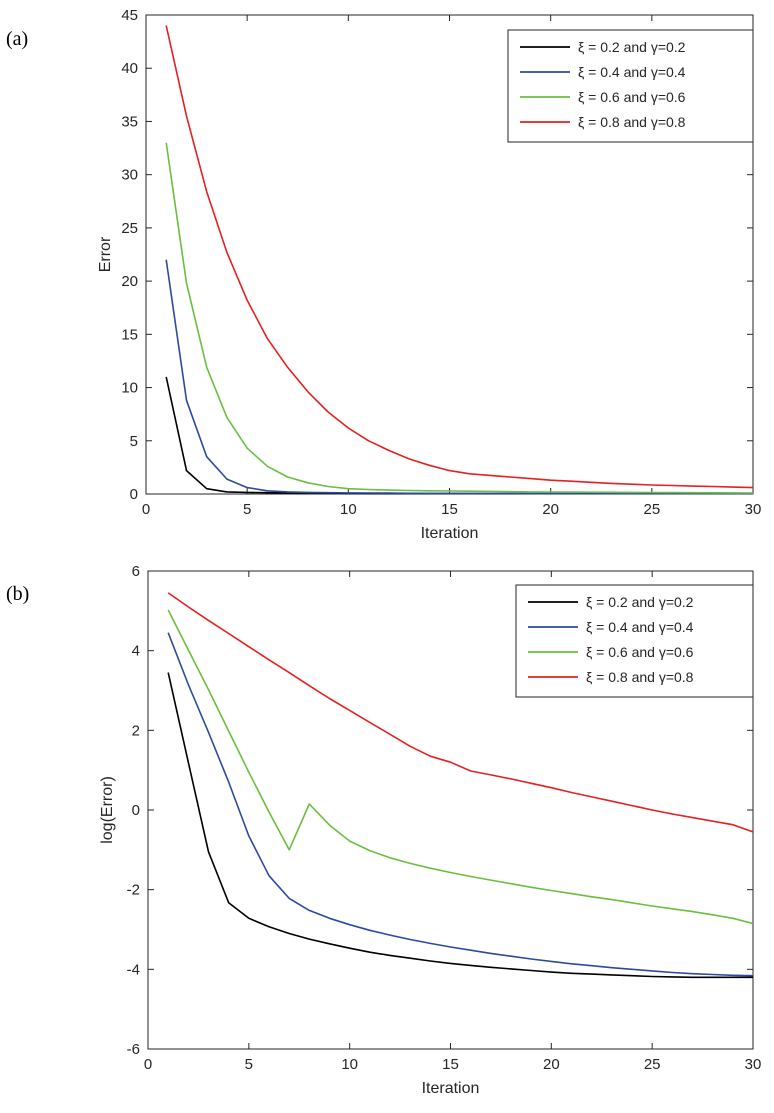 This screenshot has width=774, height=1113. I want to click on y-axis-label: log(Error), so click(107, 810).